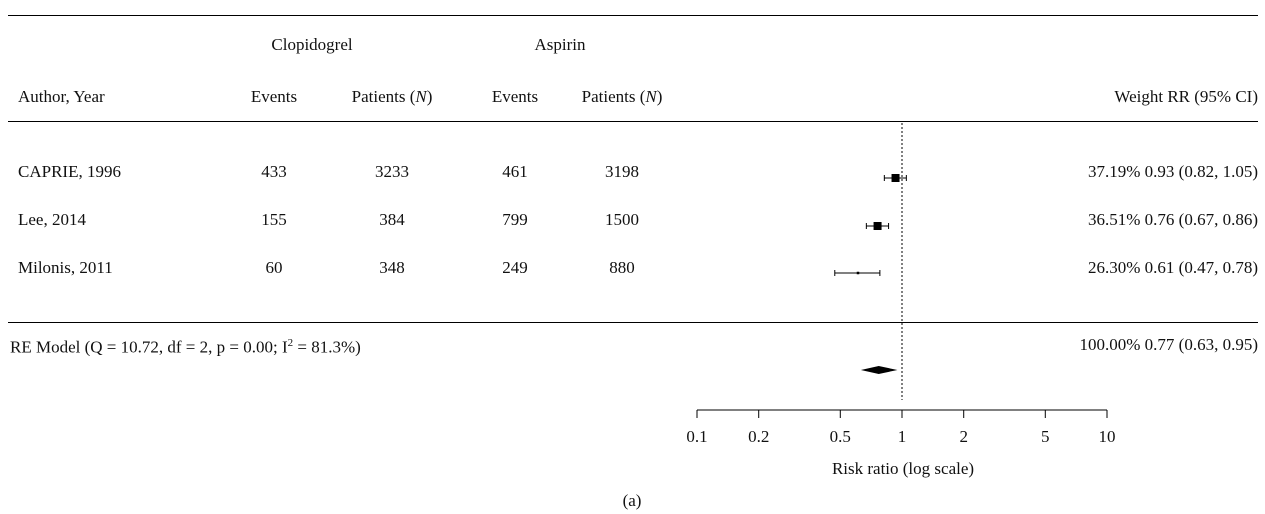 The image size is (1265, 514). What do you see at coordinates (963, 436) in the screenshot?
I see `x-tick-label: 2` at bounding box center [963, 436].